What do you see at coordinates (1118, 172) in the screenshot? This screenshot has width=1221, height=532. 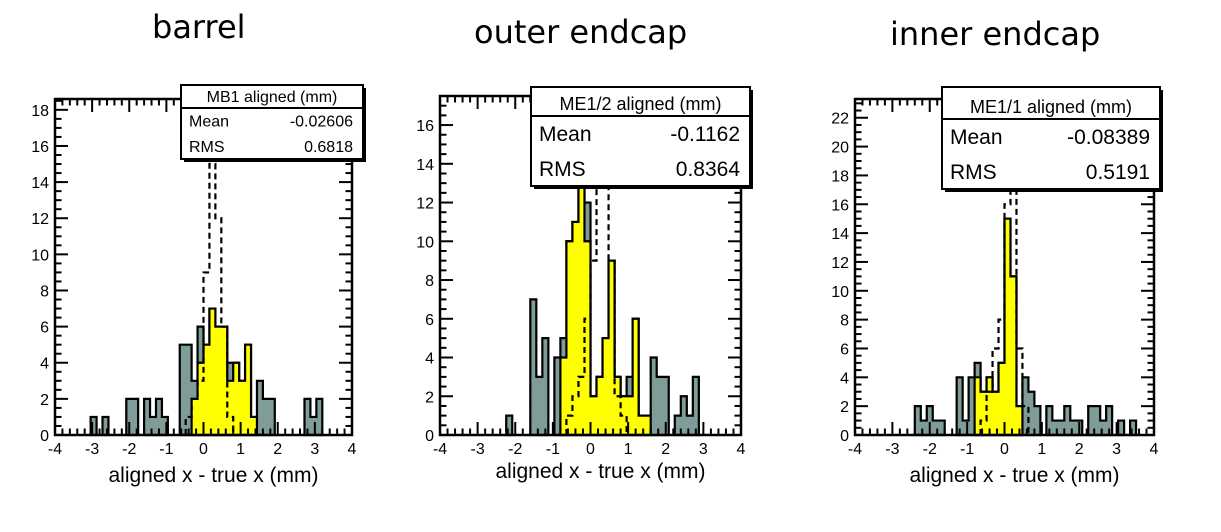 I see `stats-row-value: 0.5191` at bounding box center [1118, 172].